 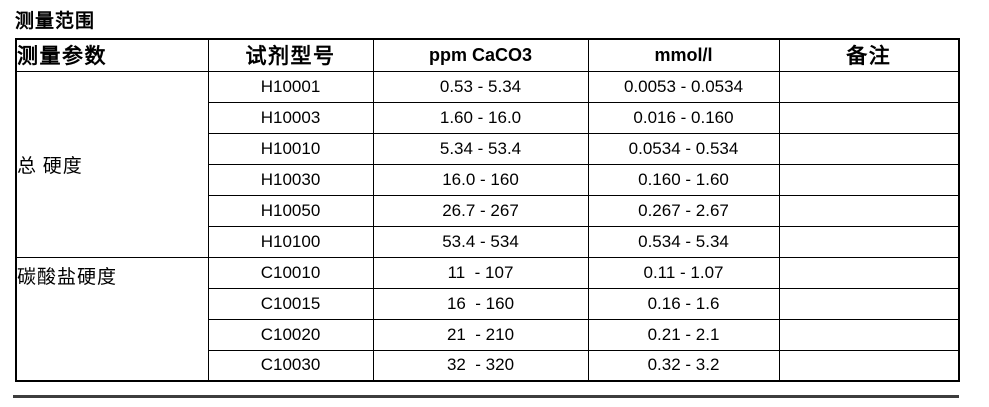 What do you see at coordinates (112, 319) in the screenshot?
I see `parameter-cell-carbonate-hardness: 碳酸盐硬度` at bounding box center [112, 319].